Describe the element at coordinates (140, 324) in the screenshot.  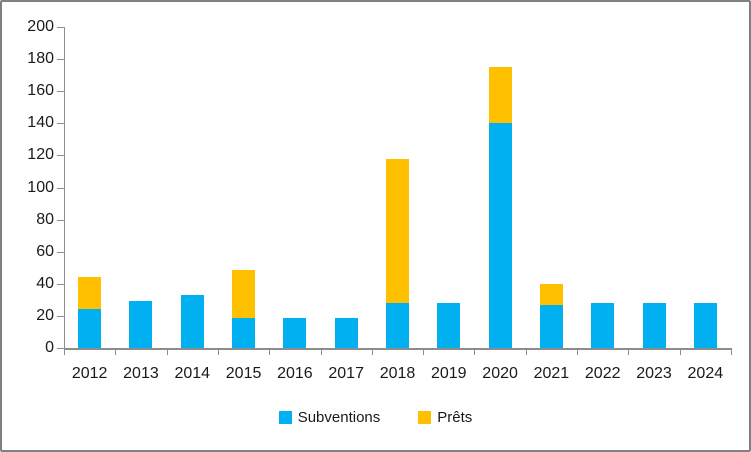
I see `bar-2013-subventions` at that location.